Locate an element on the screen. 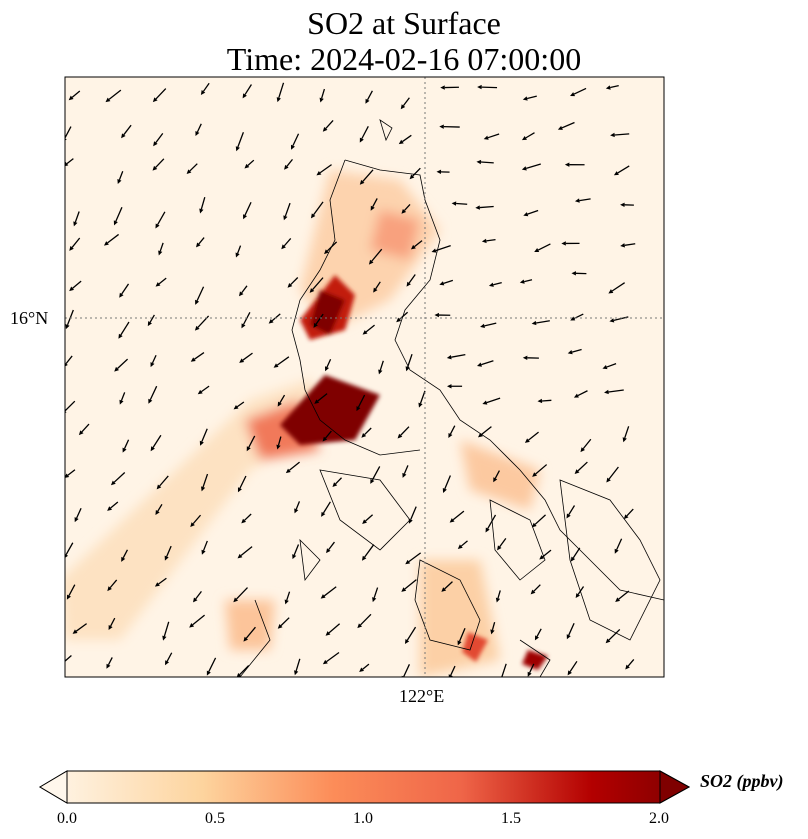  colorbar-tick: 1.5 is located at coordinates (511, 818).